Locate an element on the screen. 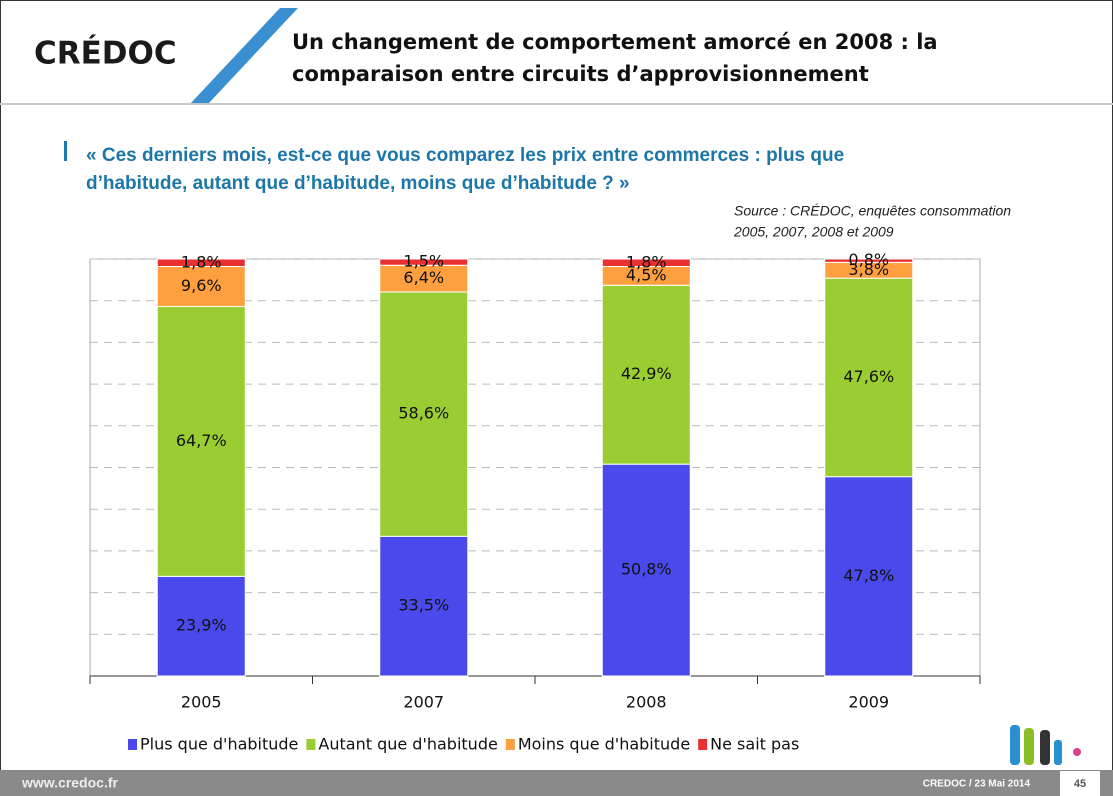 This screenshot has width=1113, height=796. value-label: 1,5% is located at coordinates (423, 261).